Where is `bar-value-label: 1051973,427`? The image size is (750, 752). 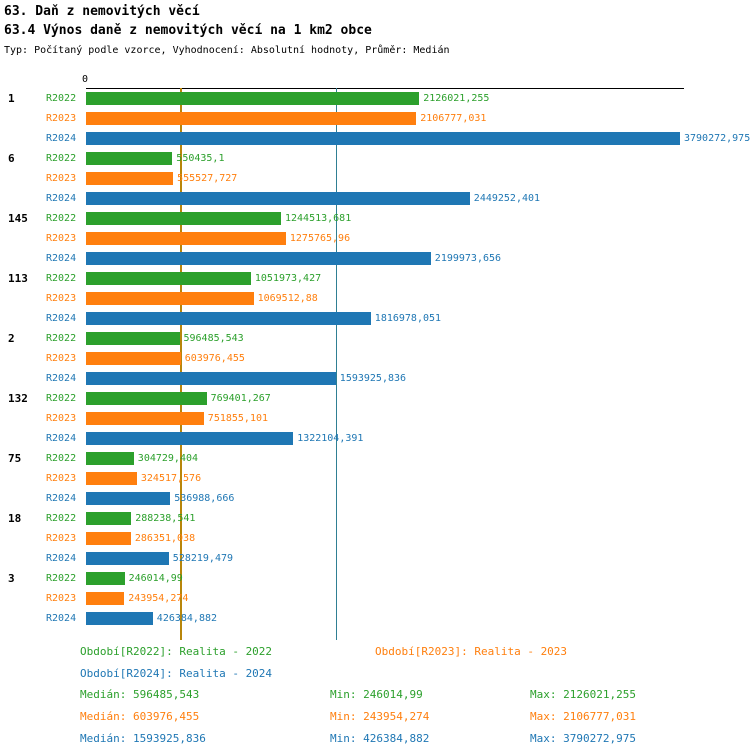 bar-value-label: 1051973,427 is located at coordinates (288, 278).